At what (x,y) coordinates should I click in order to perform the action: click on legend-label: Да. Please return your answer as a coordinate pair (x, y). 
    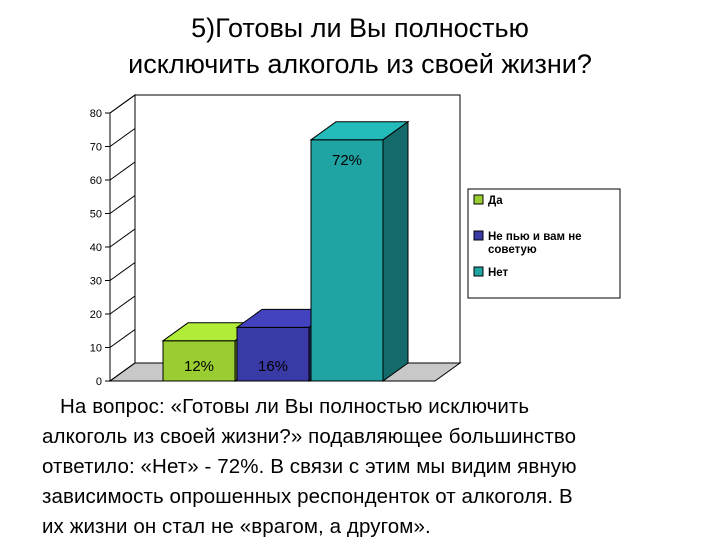
    Looking at the image, I should click on (495, 201).